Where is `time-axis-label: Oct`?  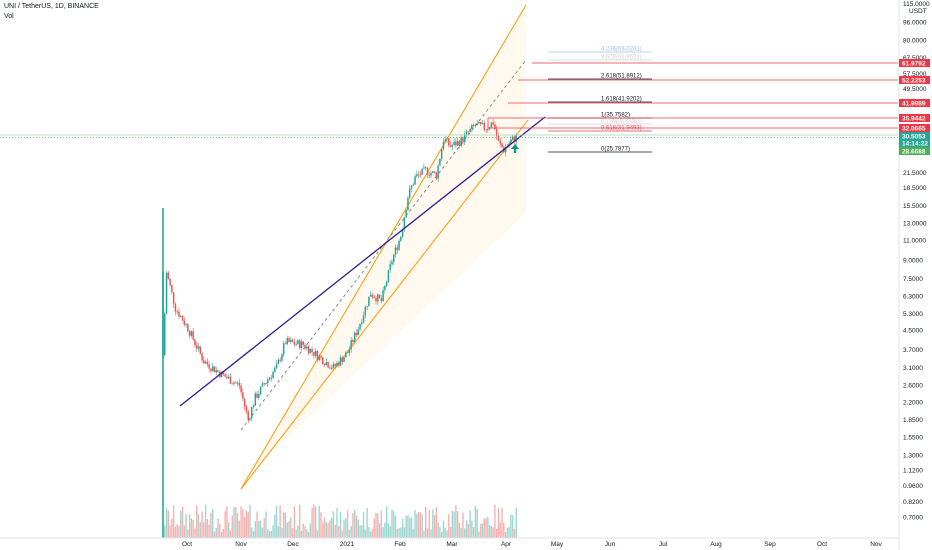
time-axis-label: Oct is located at coordinates (187, 544).